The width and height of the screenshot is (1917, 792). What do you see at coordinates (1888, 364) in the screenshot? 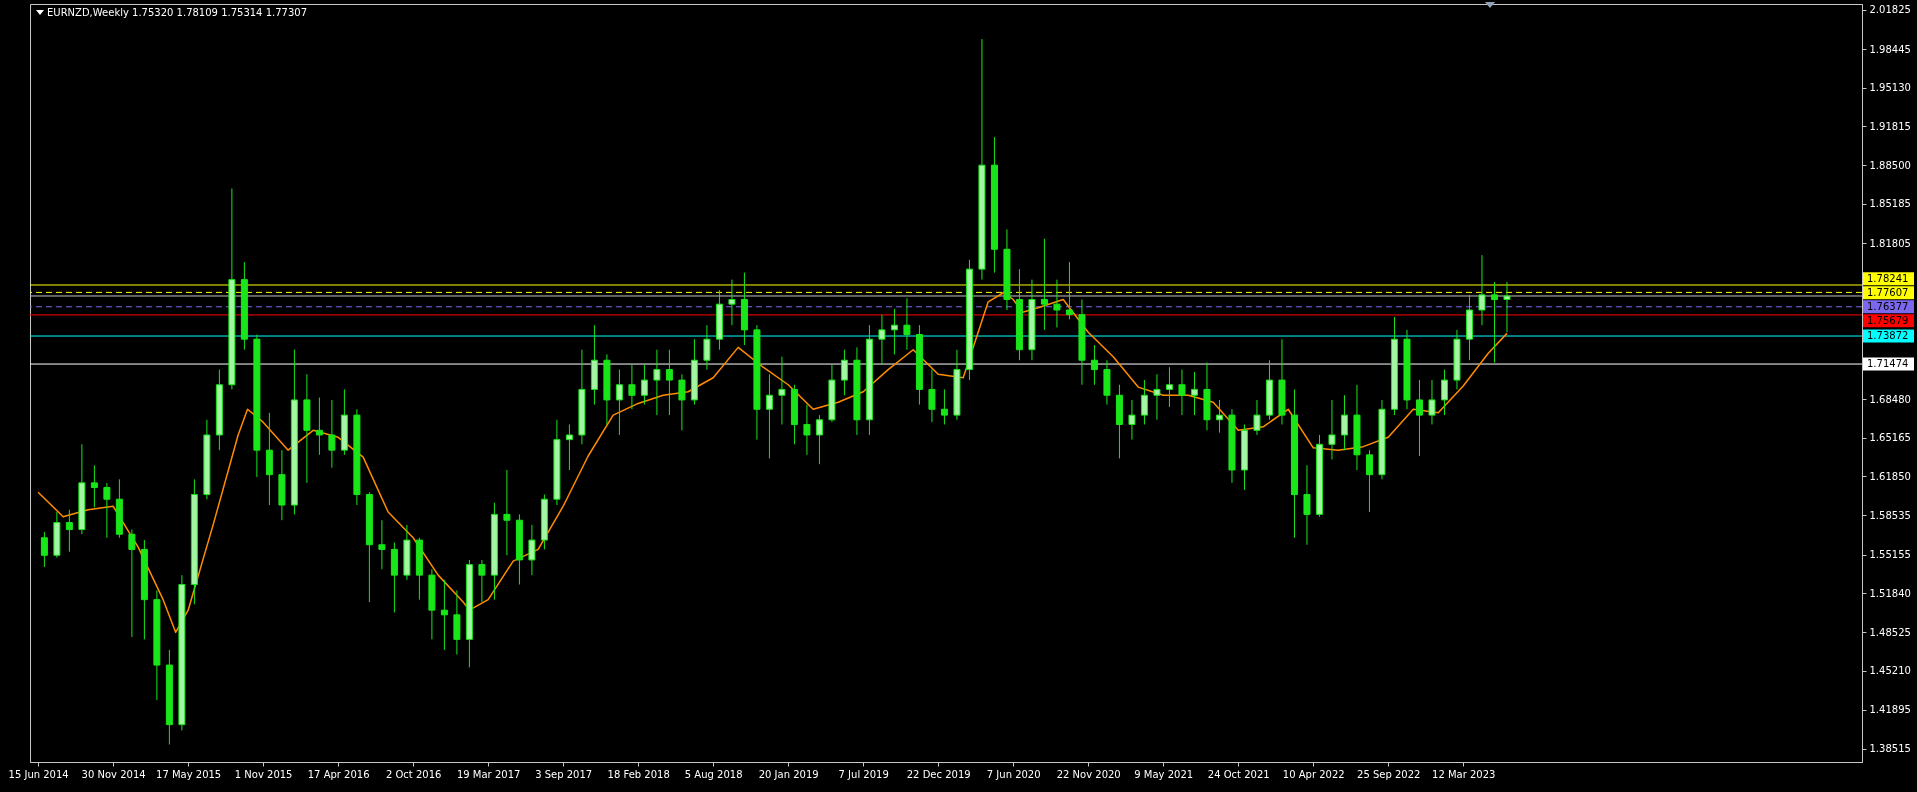
I see `ref-line-label: 1.71474` at bounding box center [1888, 364].